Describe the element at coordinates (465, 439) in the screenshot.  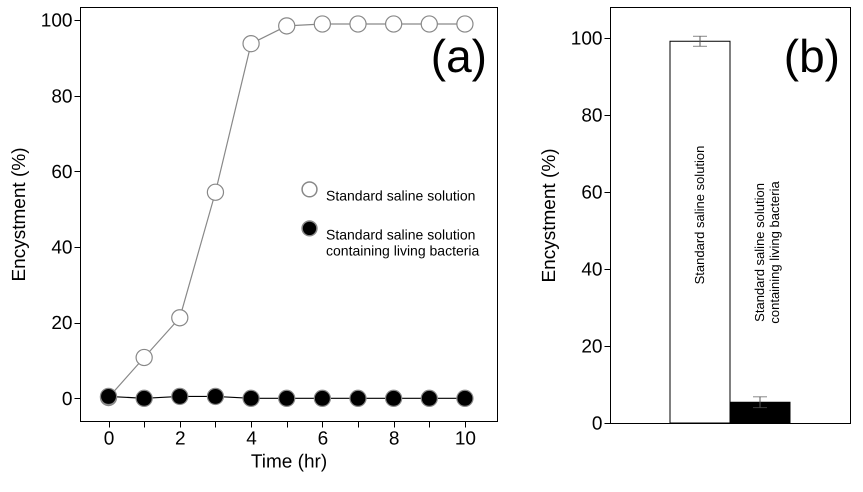
I see `x-tick-label: 10` at that location.